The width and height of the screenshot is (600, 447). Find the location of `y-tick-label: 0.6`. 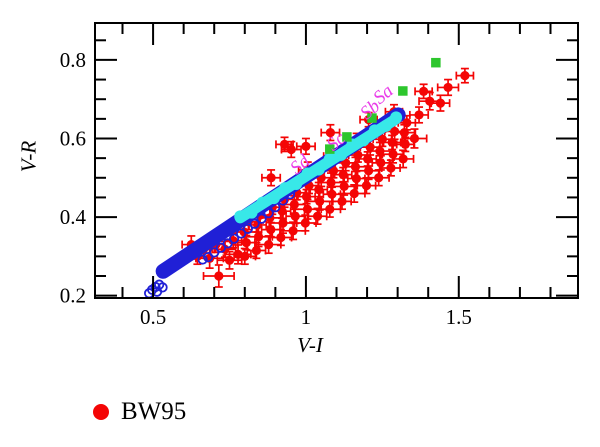

y-tick-label: 0.6 is located at coordinates (73, 139).